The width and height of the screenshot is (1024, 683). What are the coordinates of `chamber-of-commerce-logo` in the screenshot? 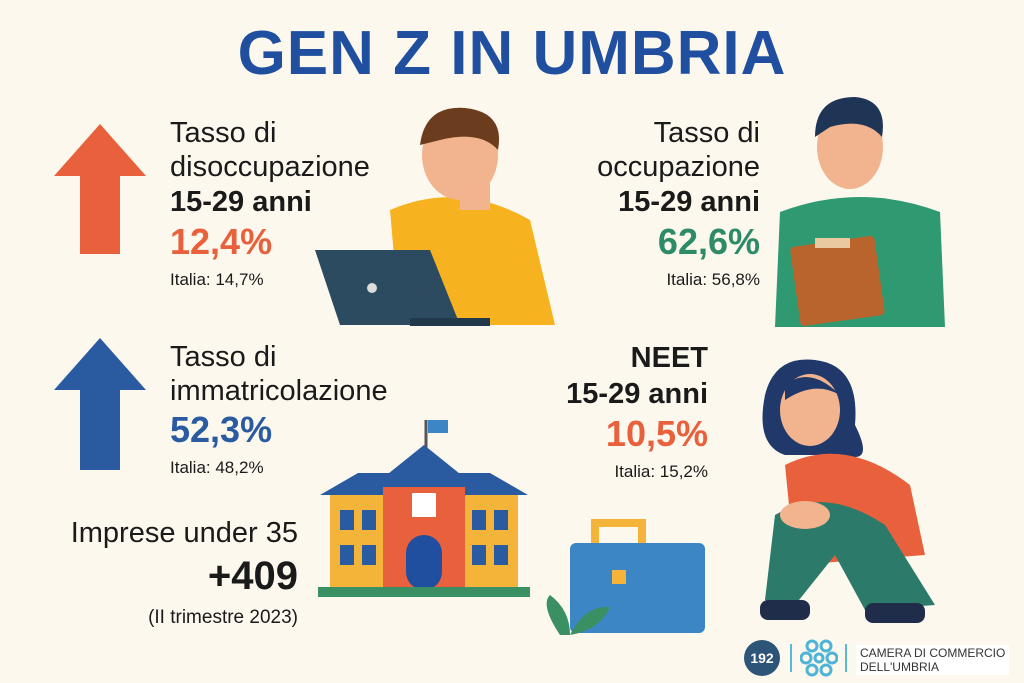 It's located at (819, 658).